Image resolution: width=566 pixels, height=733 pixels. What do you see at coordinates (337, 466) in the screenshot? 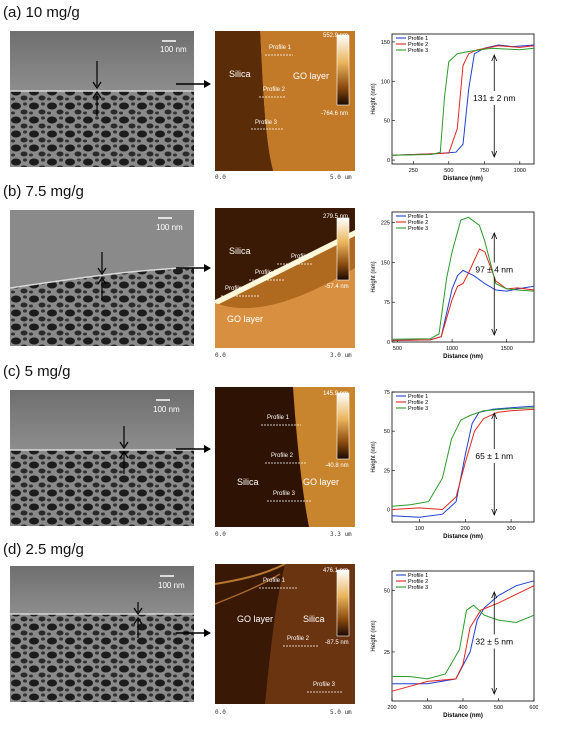
I see `afm-min-label: -40.8 nm` at bounding box center [337, 466].